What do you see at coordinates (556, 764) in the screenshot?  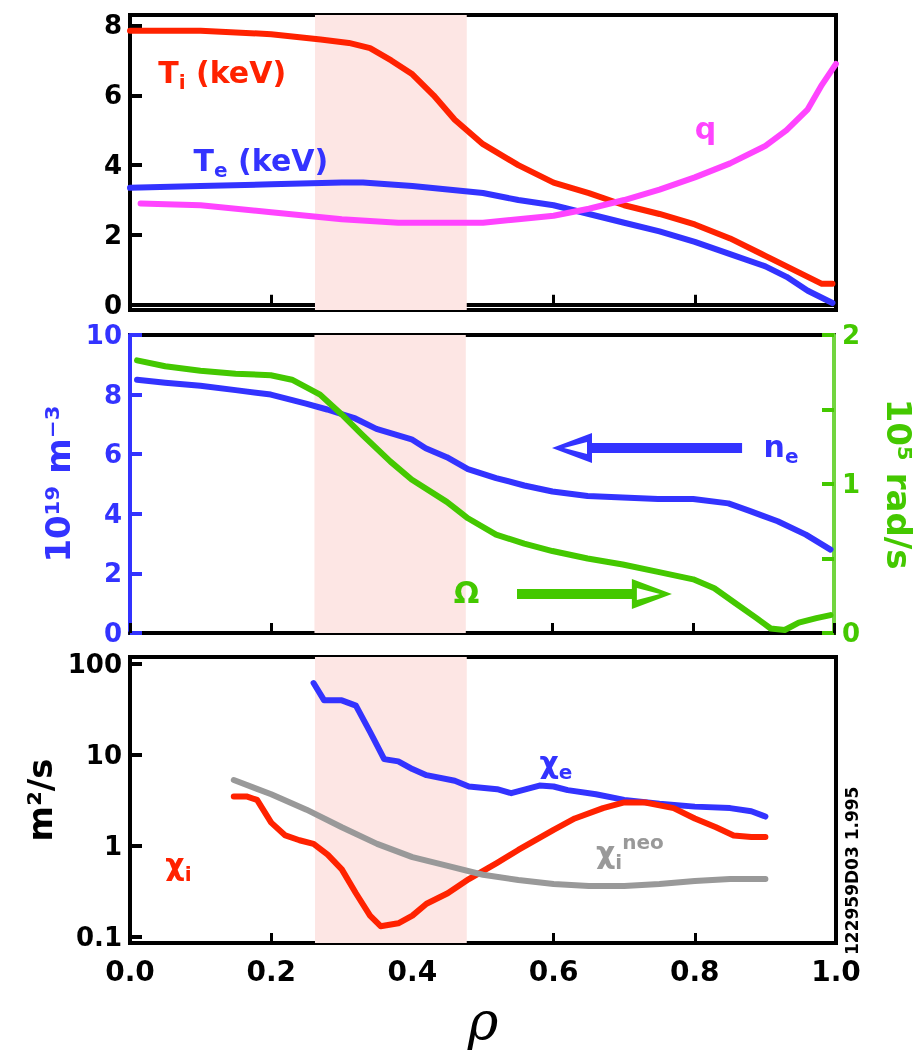 I see `series-label: χ$_{e}$` at bounding box center [556, 764].